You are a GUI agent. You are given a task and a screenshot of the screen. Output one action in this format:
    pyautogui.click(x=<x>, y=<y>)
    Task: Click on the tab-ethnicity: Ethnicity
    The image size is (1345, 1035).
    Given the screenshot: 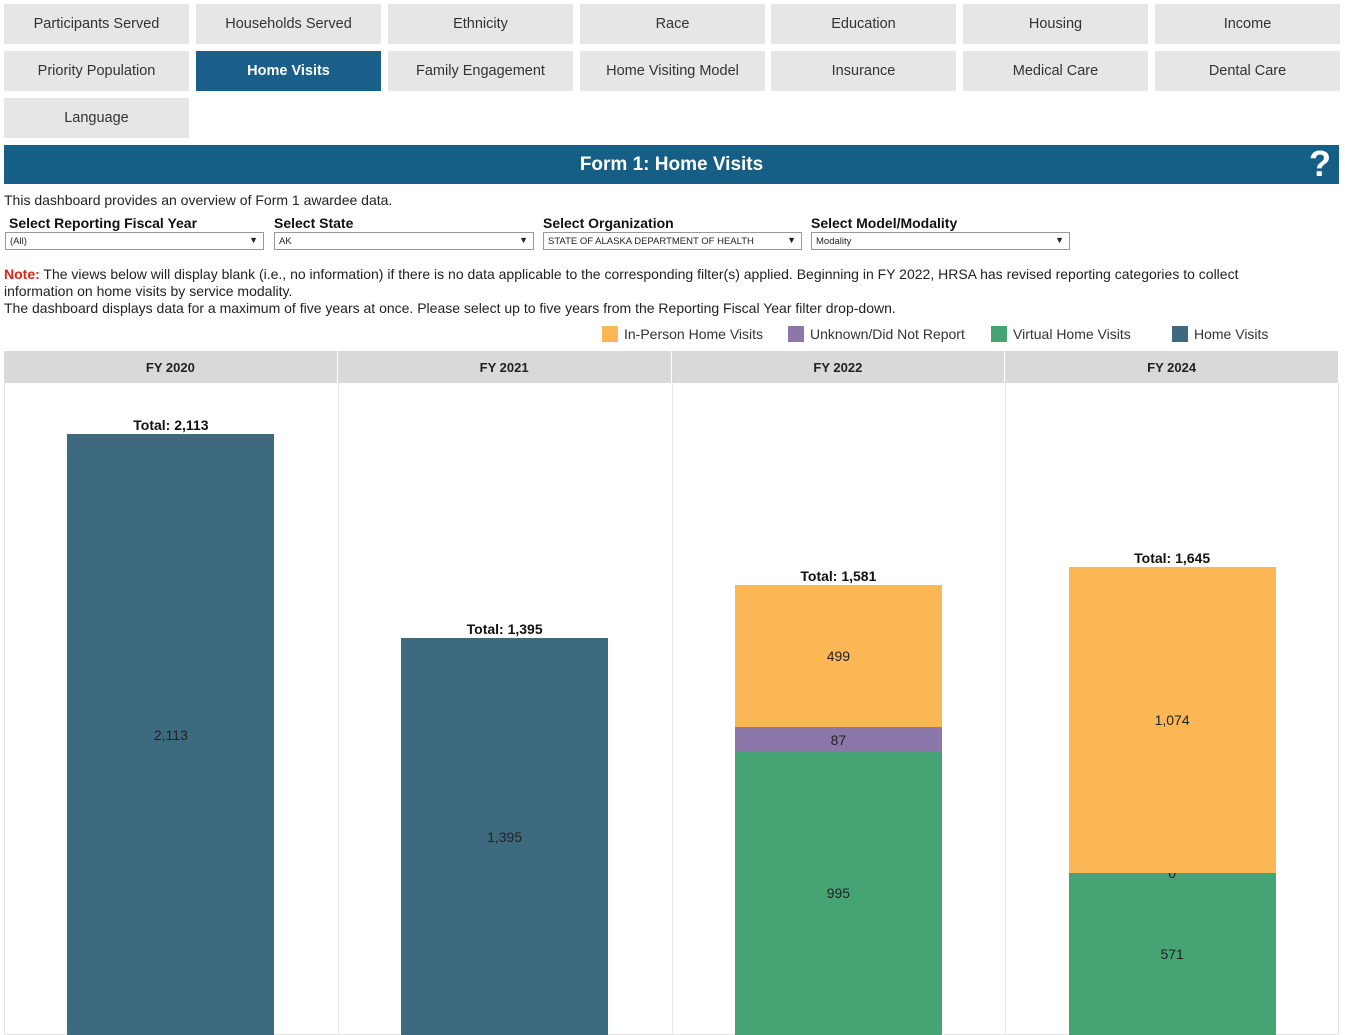 What is the action you would take?
    pyautogui.click(x=480, y=24)
    